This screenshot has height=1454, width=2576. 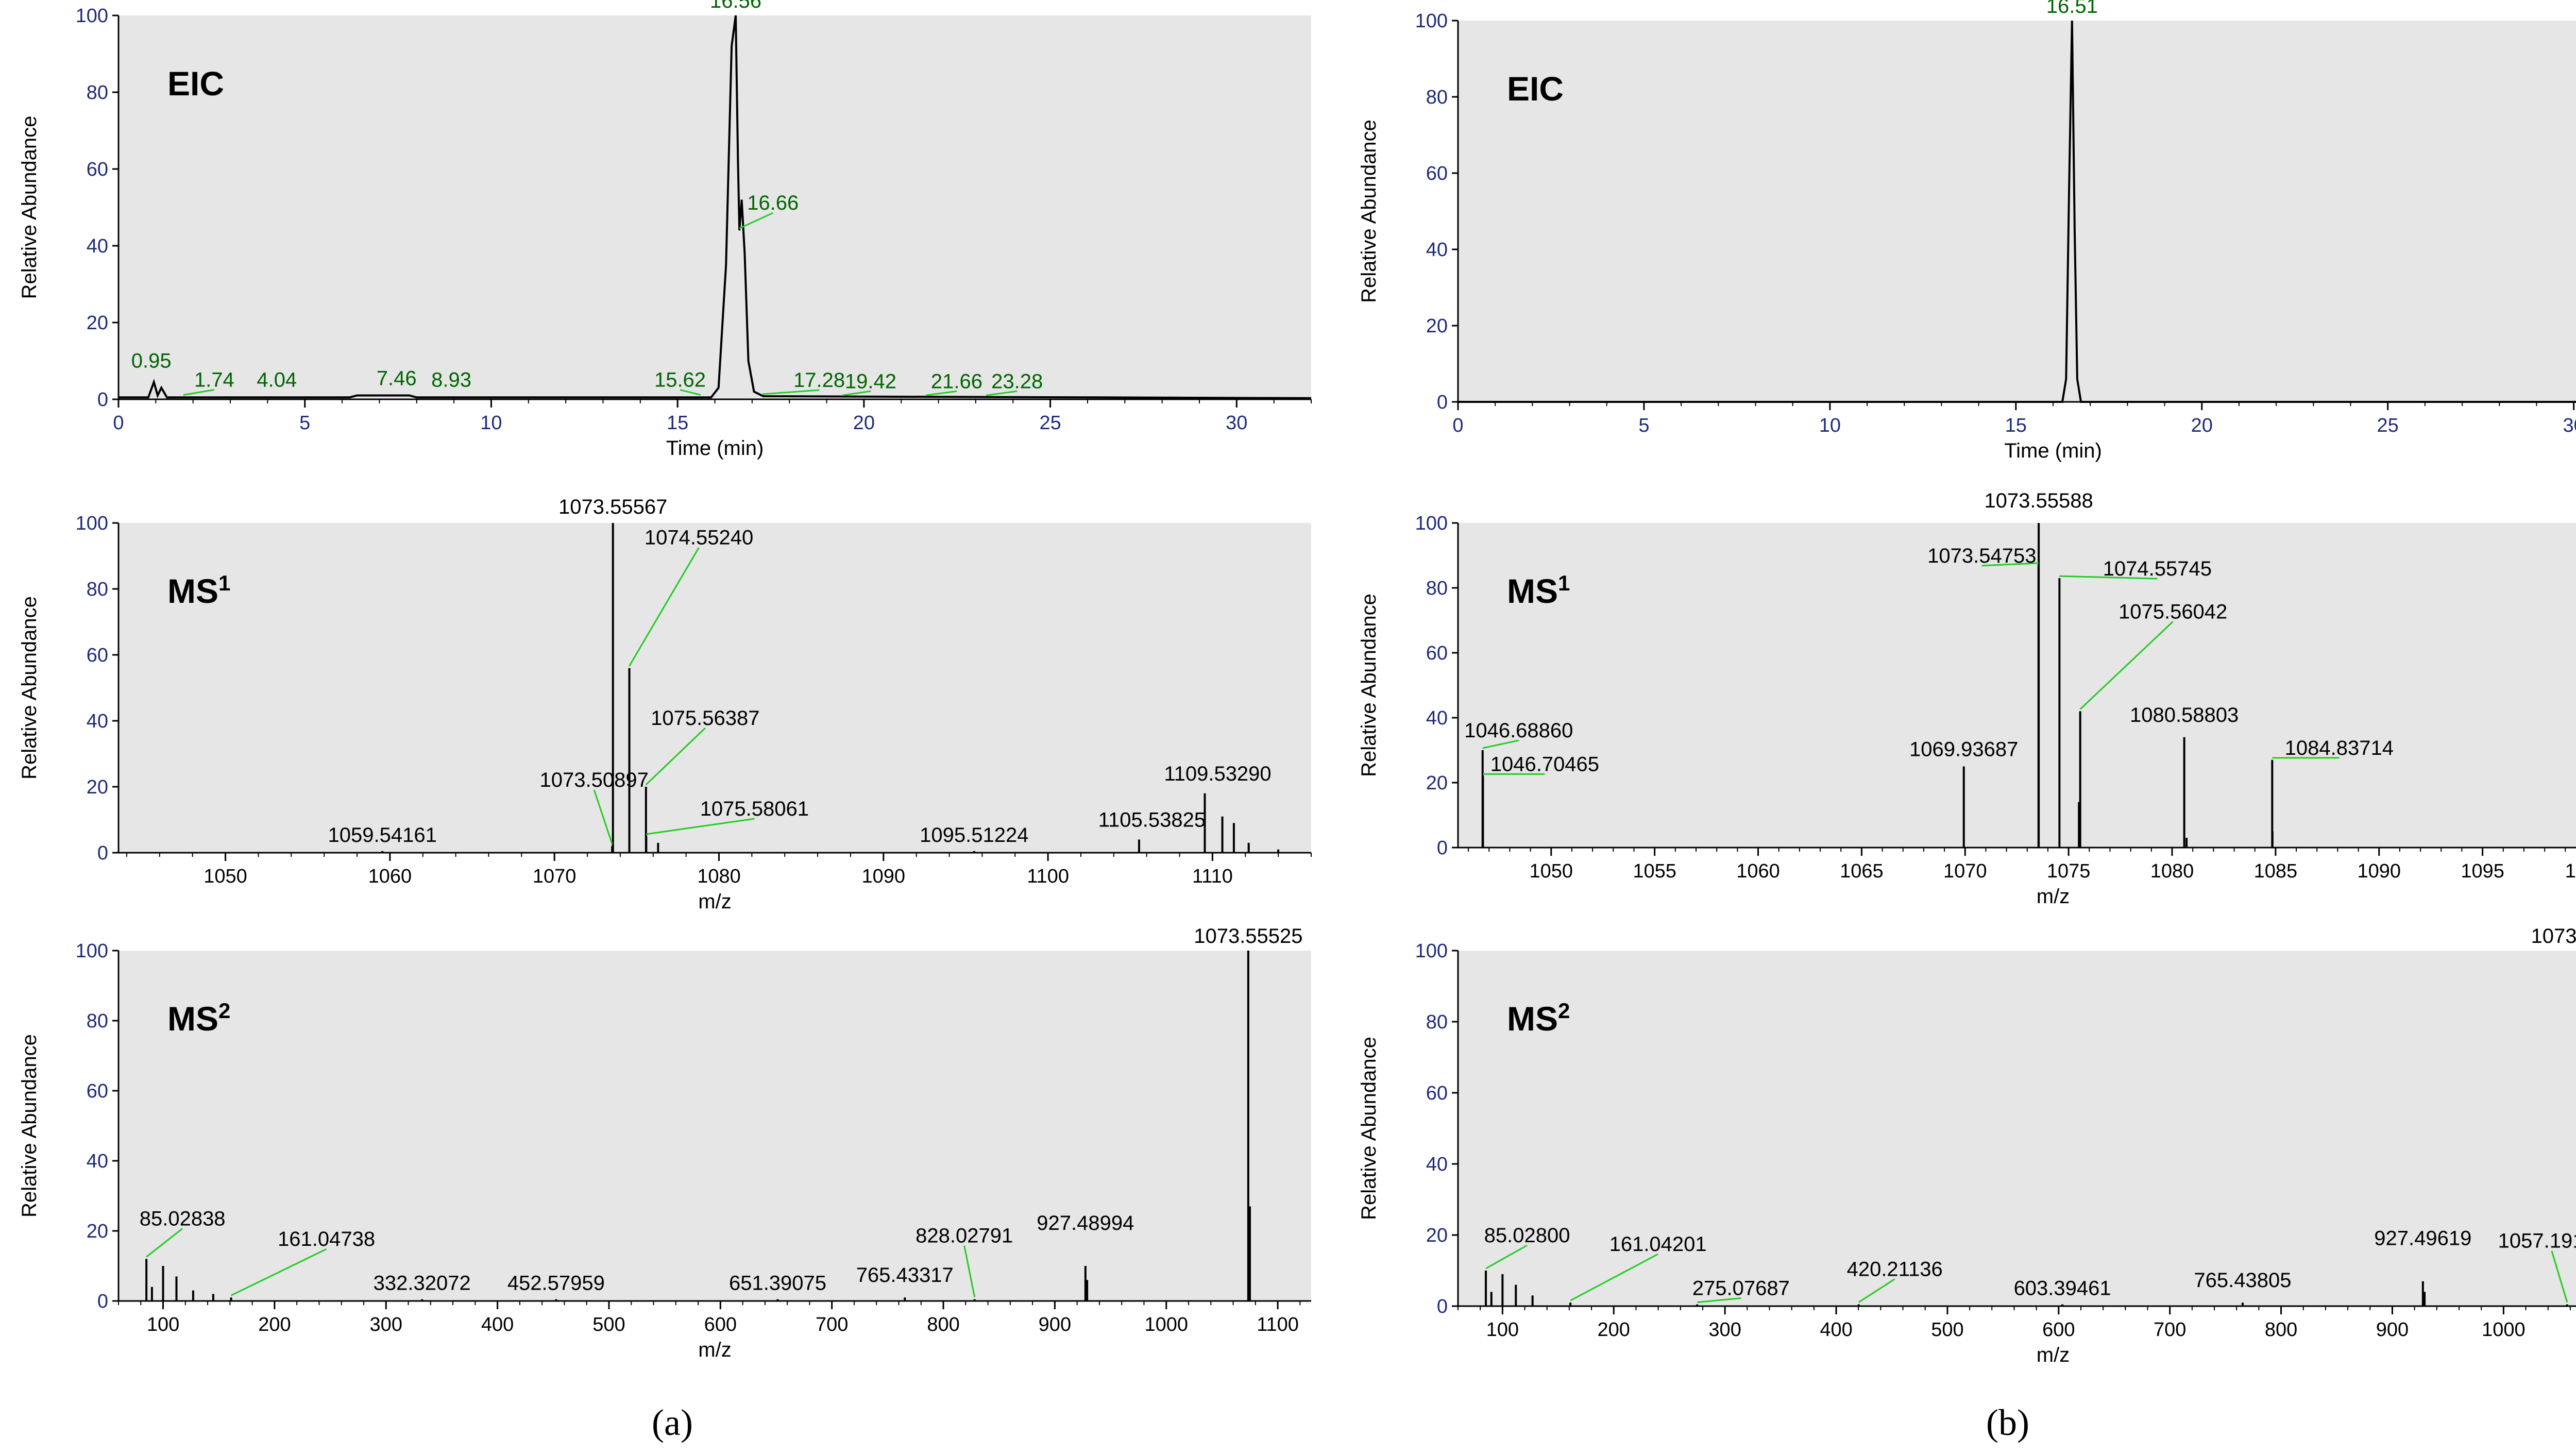 I want to click on peak-label: 1057.19112, so click(x=2537, y=1241).